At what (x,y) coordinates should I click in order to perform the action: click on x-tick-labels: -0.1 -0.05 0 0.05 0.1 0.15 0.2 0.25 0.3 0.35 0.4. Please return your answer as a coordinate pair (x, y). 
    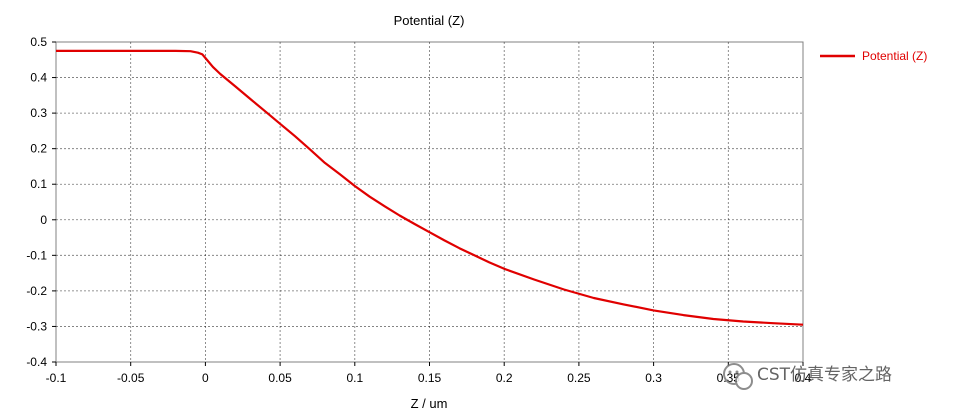
    Looking at the image, I should click on (429, 378).